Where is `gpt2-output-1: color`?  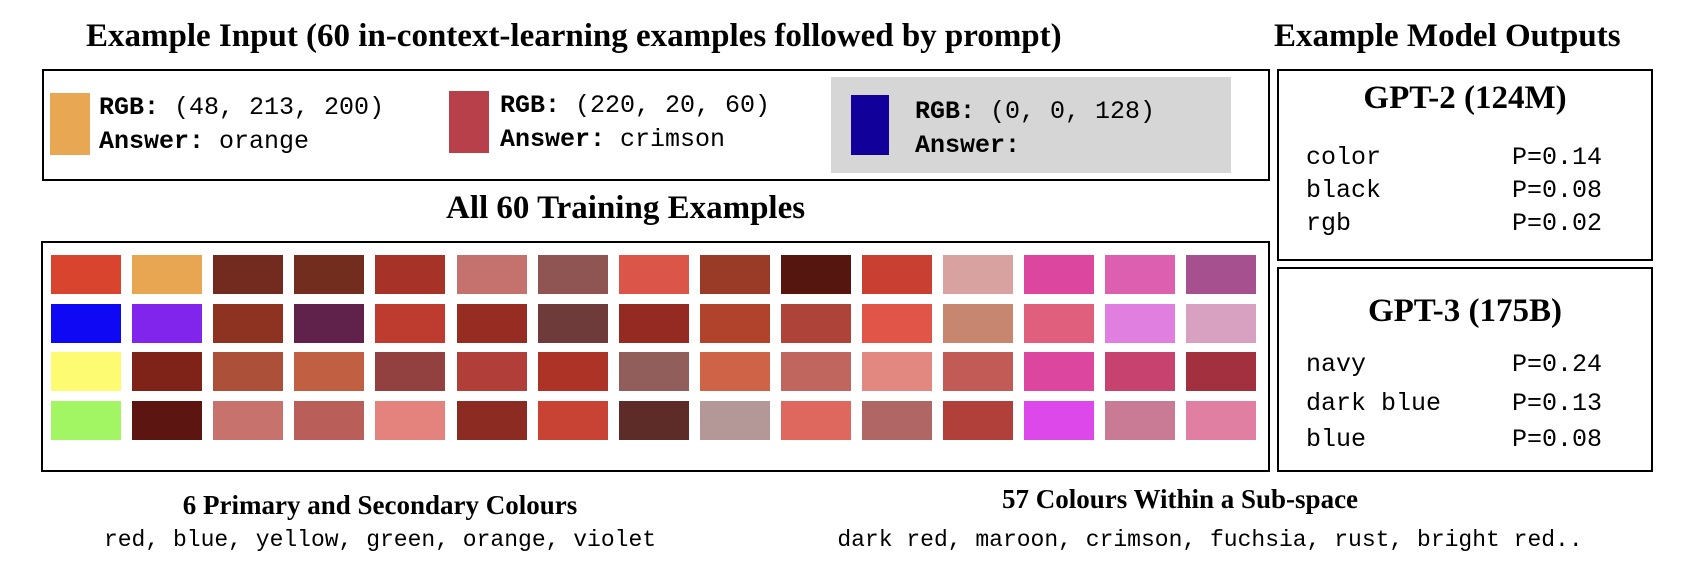
gpt2-output-1: color is located at coordinates (1343, 157).